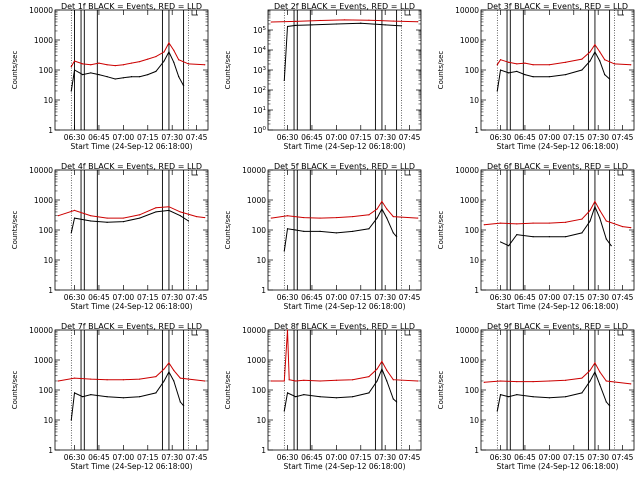  What do you see at coordinates (131, 390) in the screenshot?
I see `plot-frame` at bounding box center [131, 390].